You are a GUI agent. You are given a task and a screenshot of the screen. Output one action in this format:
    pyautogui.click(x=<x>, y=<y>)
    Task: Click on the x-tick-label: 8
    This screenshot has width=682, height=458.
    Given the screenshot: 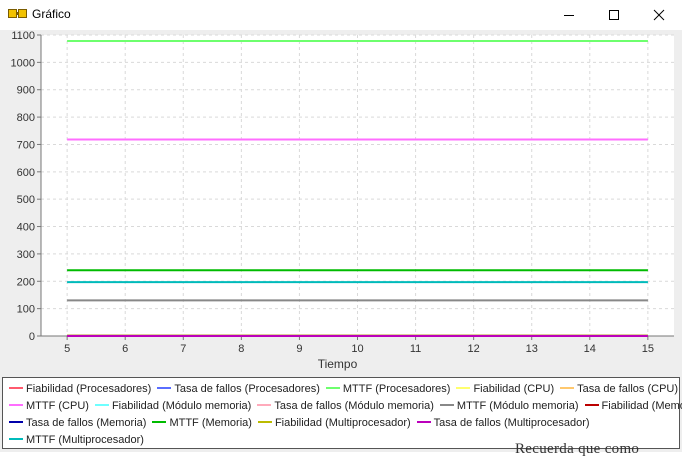 What is the action you would take?
    pyautogui.click(x=241, y=349)
    